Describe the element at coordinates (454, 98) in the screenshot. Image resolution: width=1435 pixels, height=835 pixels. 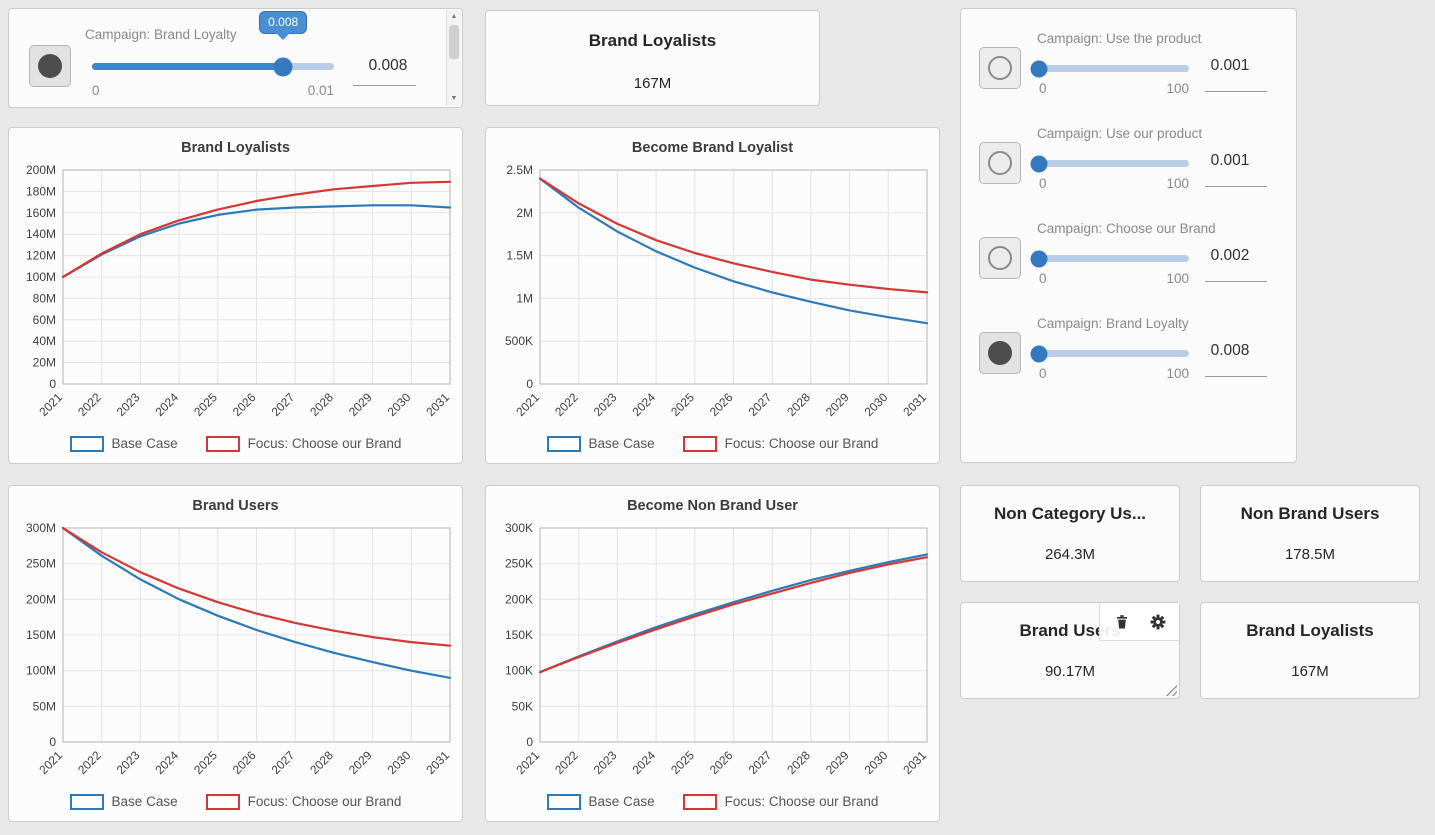
I see `scroll-down-icon: ▼` at that location.